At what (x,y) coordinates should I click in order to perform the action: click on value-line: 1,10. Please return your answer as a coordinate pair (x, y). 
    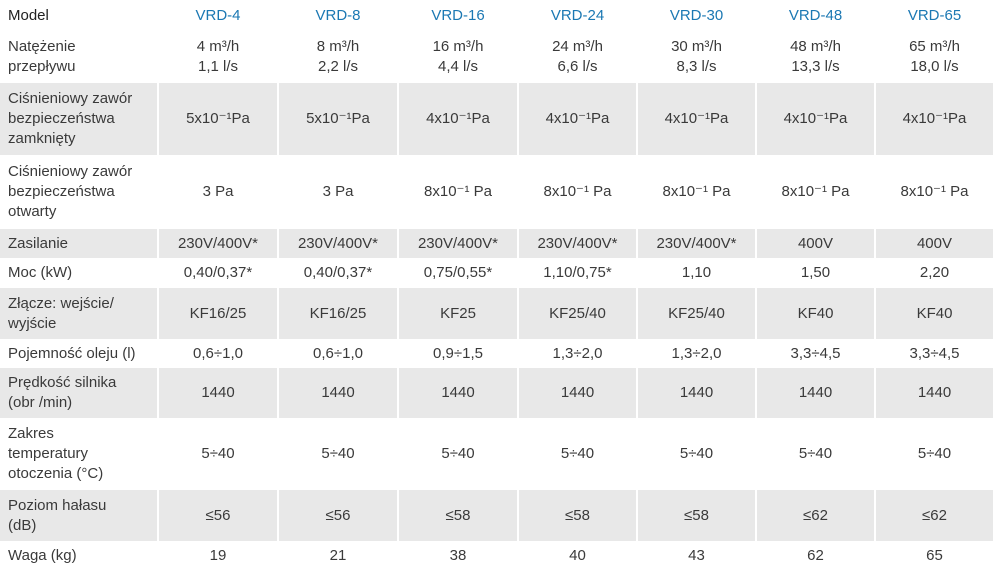
    Looking at the image, I should click on (696, 272).